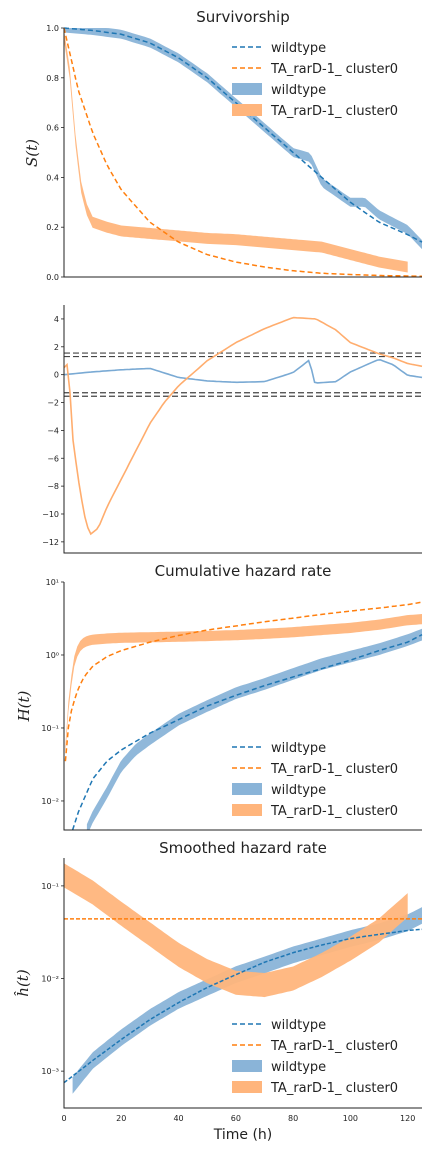  I want to click on panel-title-cumulative-hazard: Cumulative hazard rate, so click(243, 571).